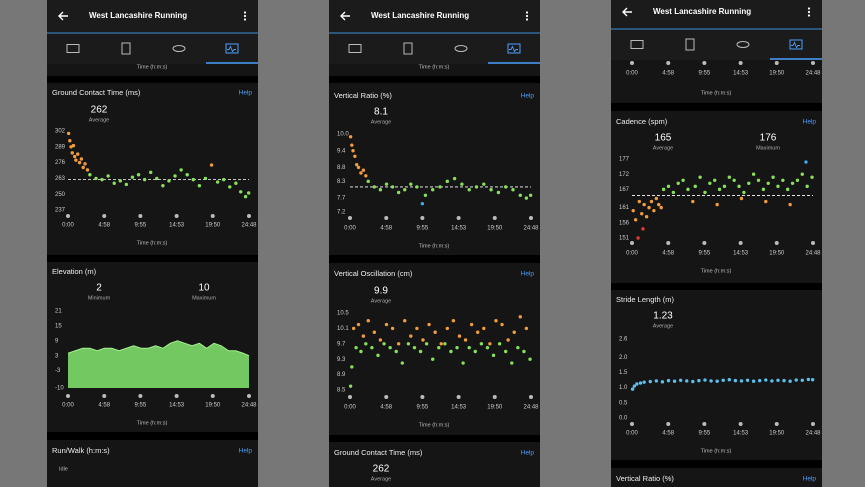 The image size is (865, 487). I want to click on chart-card, so click(152, 463).